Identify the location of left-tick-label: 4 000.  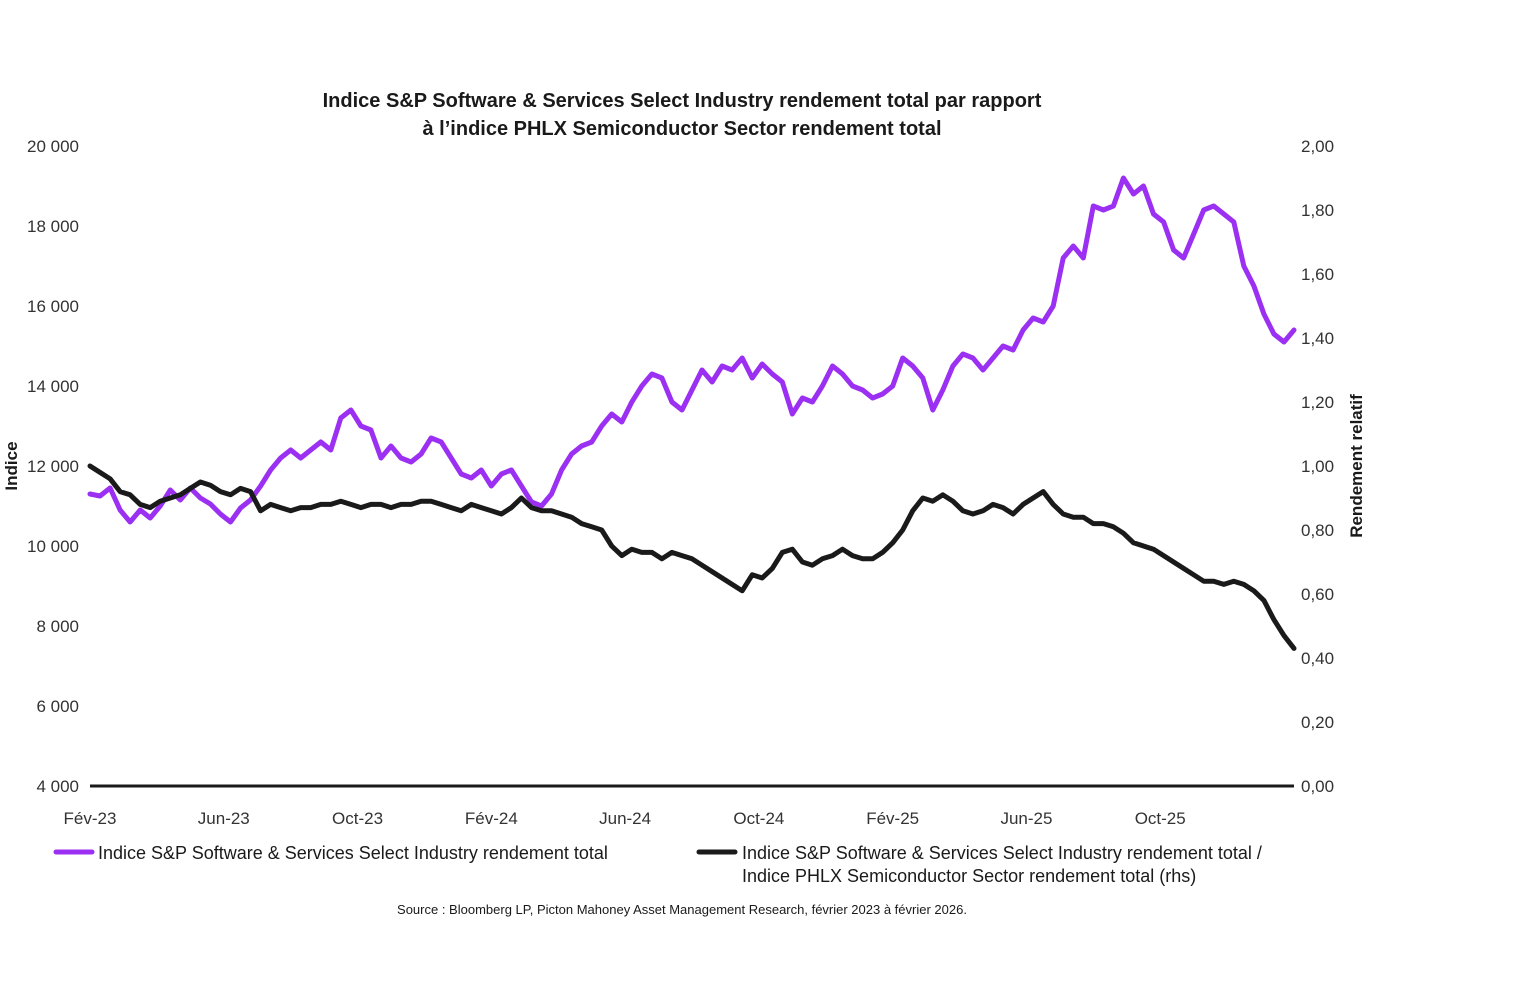
(57, 786).